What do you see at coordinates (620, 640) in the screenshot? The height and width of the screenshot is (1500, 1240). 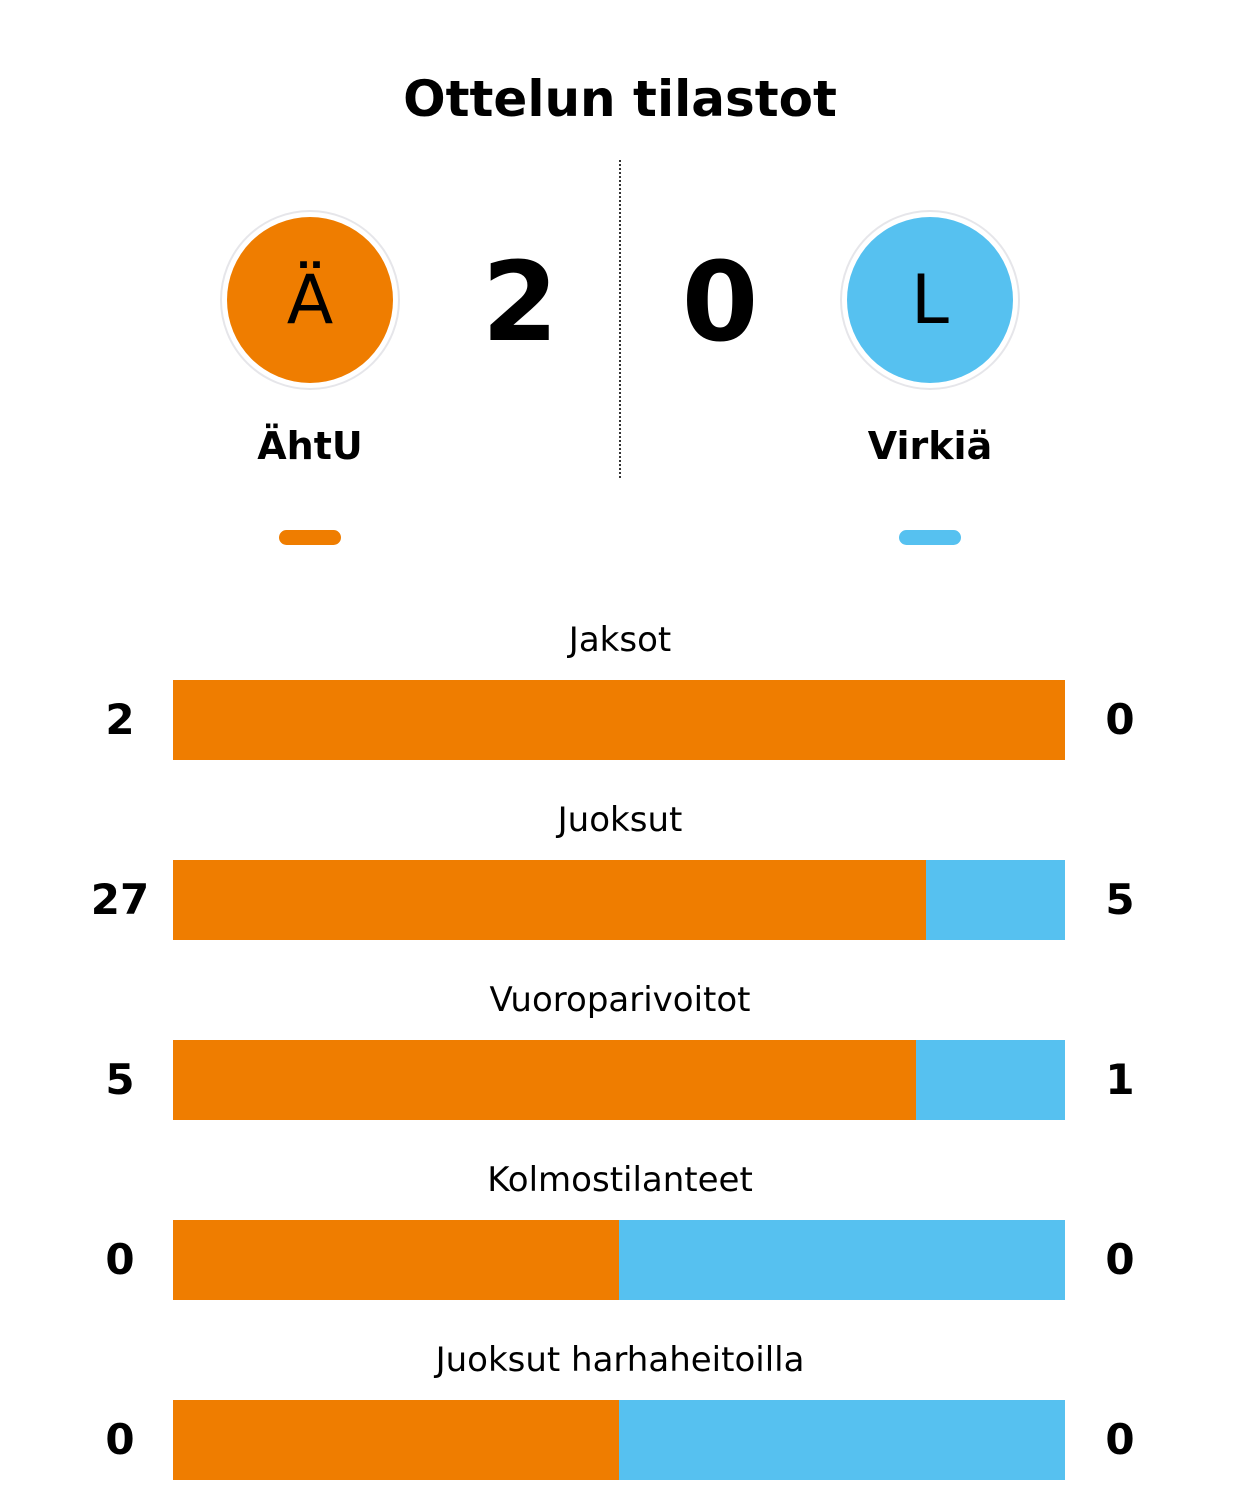 I see `stat-label: Jaksot` at bounding box center [620, 640].